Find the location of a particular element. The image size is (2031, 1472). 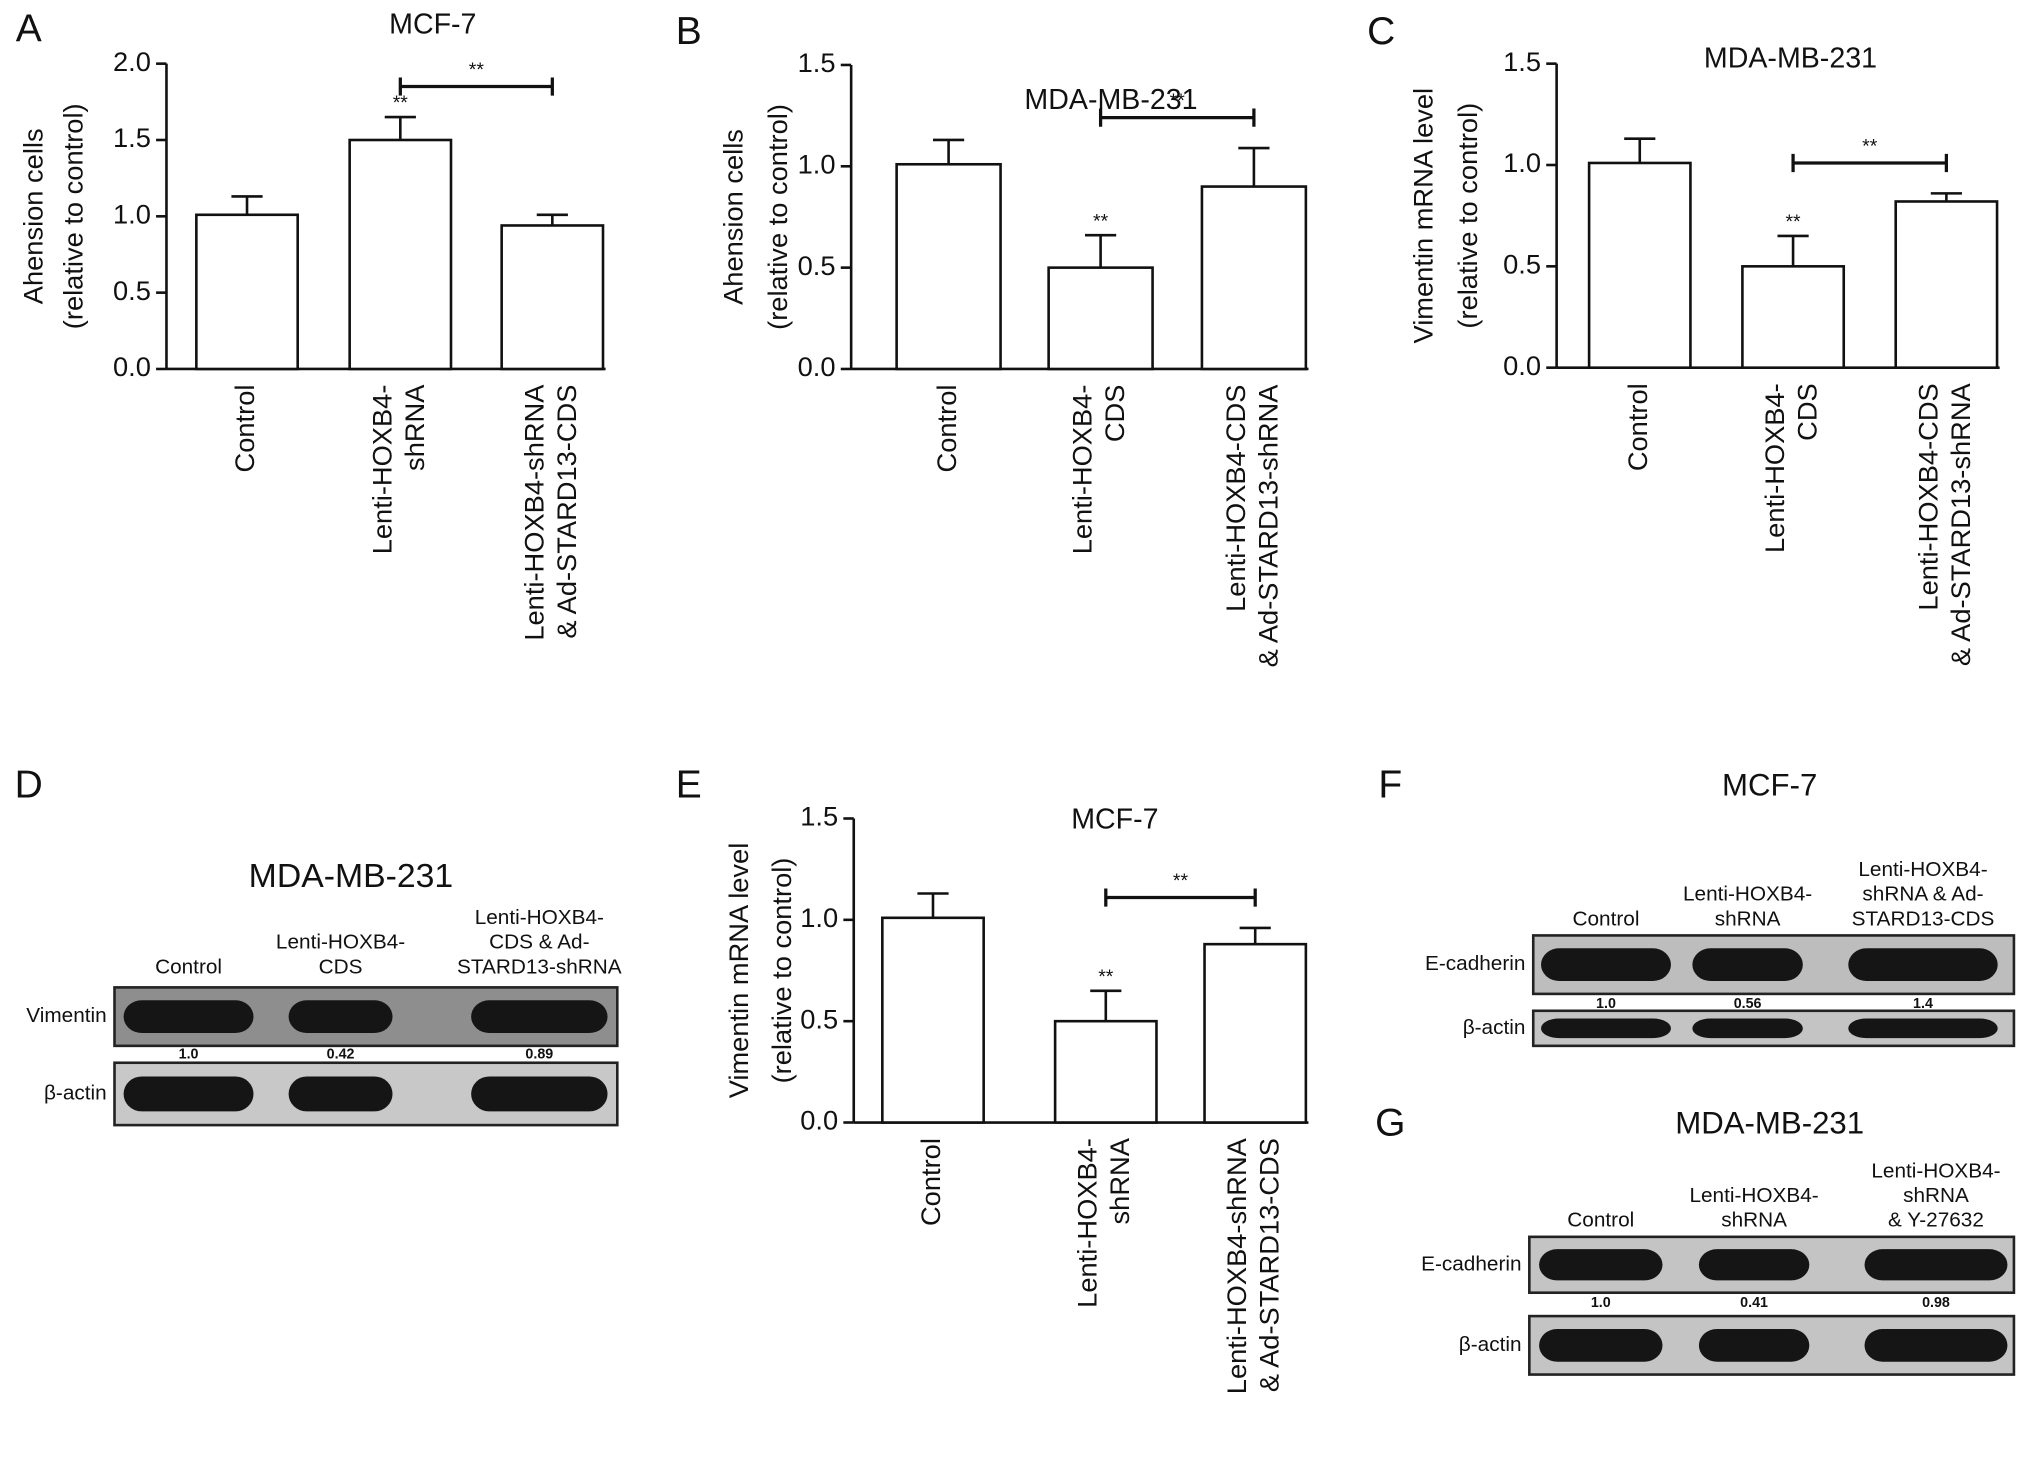

lane-label: STARD13-CDS is located at coordinates (1923, 918).